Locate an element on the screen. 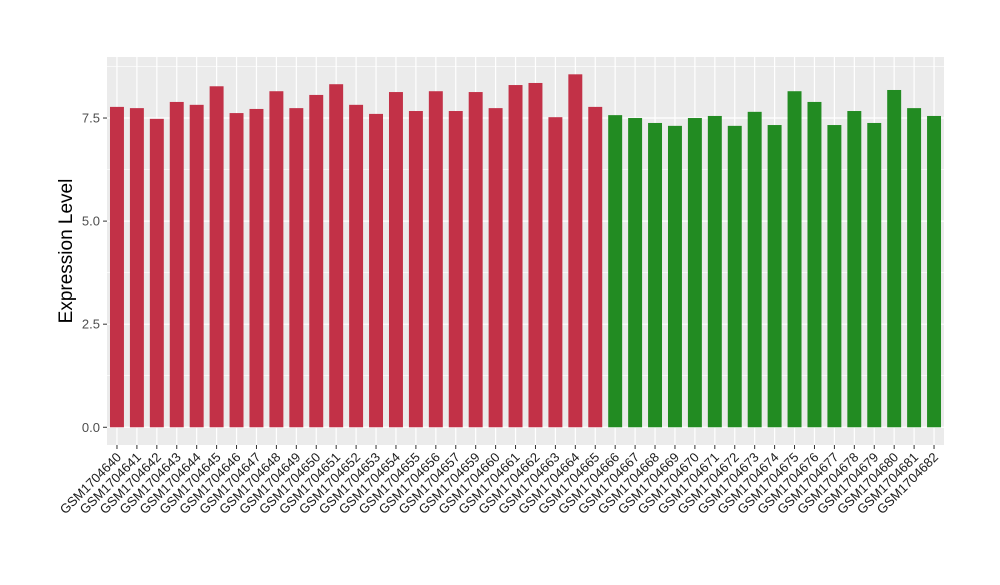  y-tick-label: 5.0 is located at coordinates (91, 221).